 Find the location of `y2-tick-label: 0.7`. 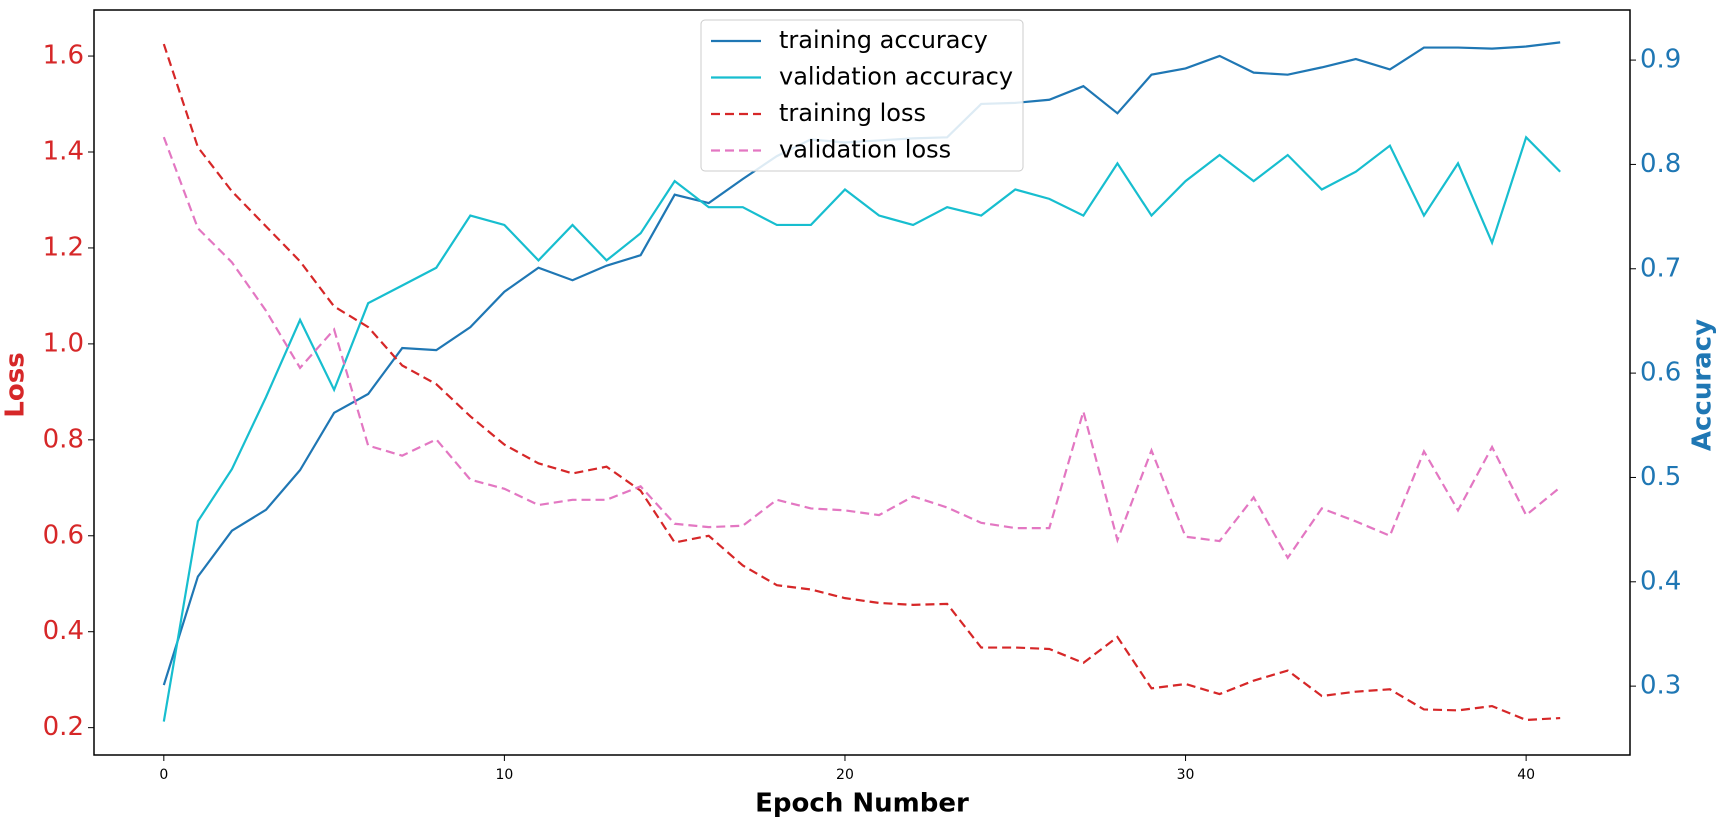

y2-tick-label: 0.7 is located at coordinates (1660, 268).